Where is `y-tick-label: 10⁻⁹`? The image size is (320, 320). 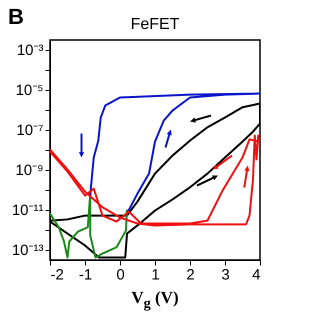
y-tick-label: 10⁻⁹ is located at coordinates (29, 171).